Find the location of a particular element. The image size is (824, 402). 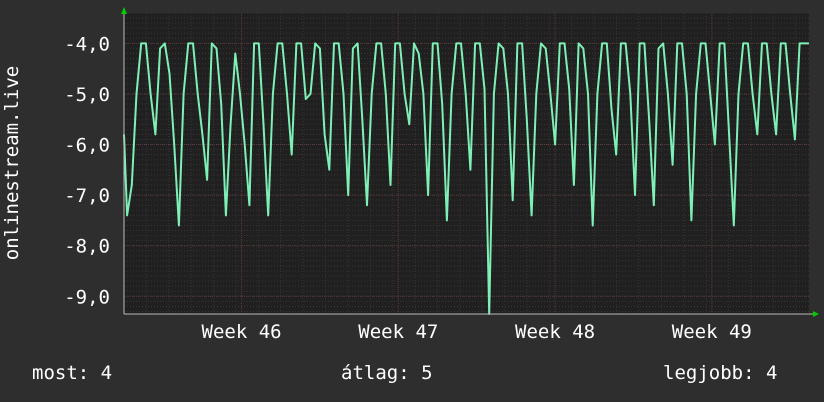

y-axis: -4,0 -5,0 -6,0 -7,0 -8,0 -9,0 is located at coordinates (87, 170).